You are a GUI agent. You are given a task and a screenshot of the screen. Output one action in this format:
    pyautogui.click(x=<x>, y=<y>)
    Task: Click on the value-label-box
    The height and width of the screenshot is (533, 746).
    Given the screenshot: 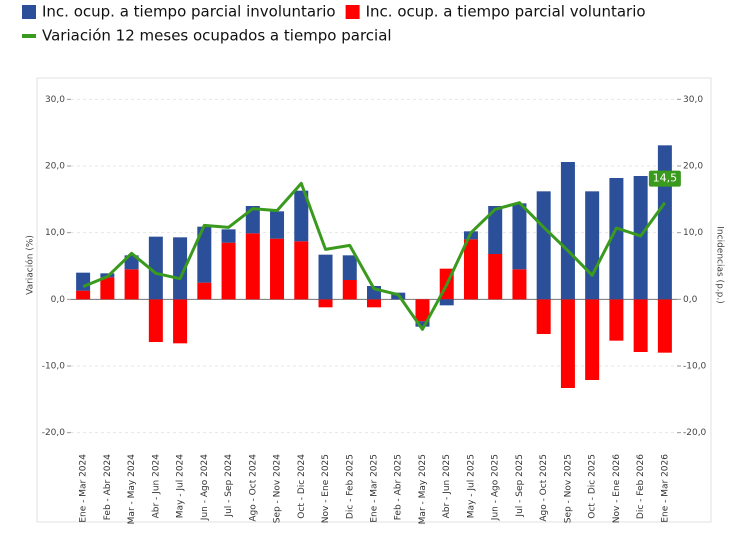 What is the action you would take?
    pyautogui.click(x=664, y=178)
    